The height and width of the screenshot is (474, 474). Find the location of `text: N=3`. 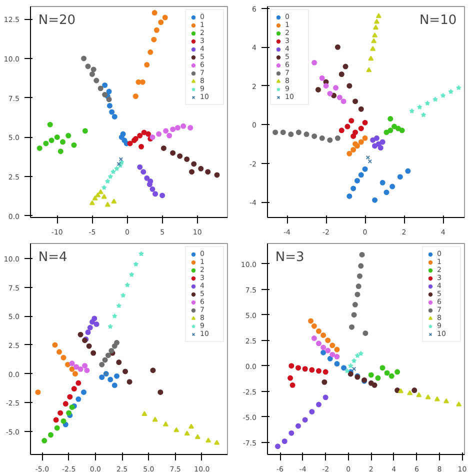

text: N=3 is located at coordinates (289, 257).